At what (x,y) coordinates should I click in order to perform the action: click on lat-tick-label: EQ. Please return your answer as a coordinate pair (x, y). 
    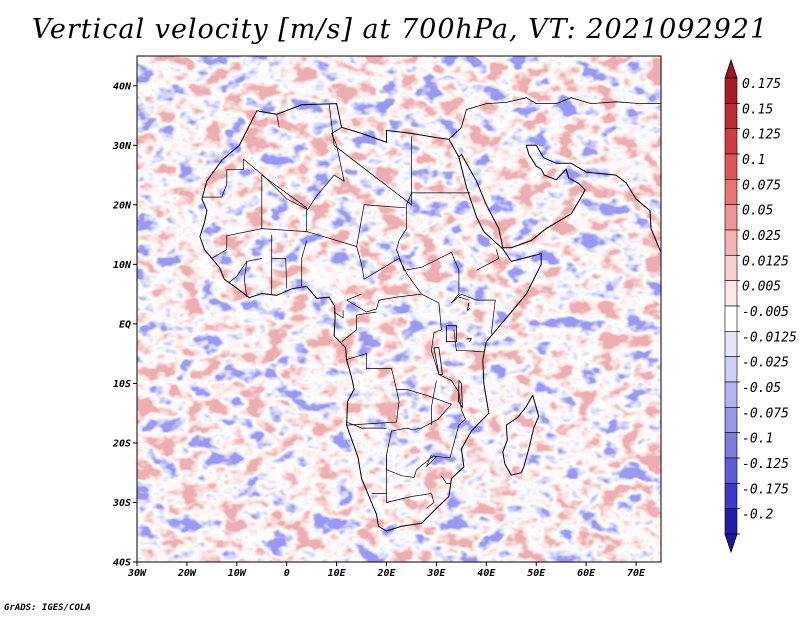
    Looking at the image, I should click on (125, 324).